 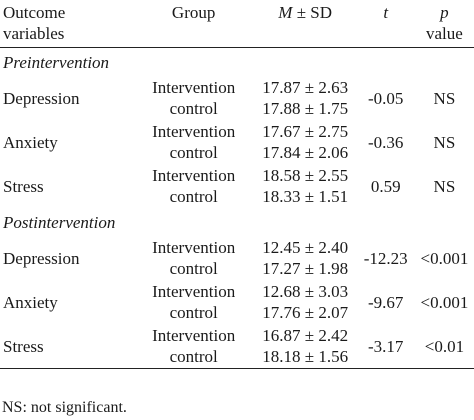 What do you see at coordinates (305, 268) in the screenshot?
I see `mean-sd-control: 17.27 ± 1.98` at bounding box center [305, 268].